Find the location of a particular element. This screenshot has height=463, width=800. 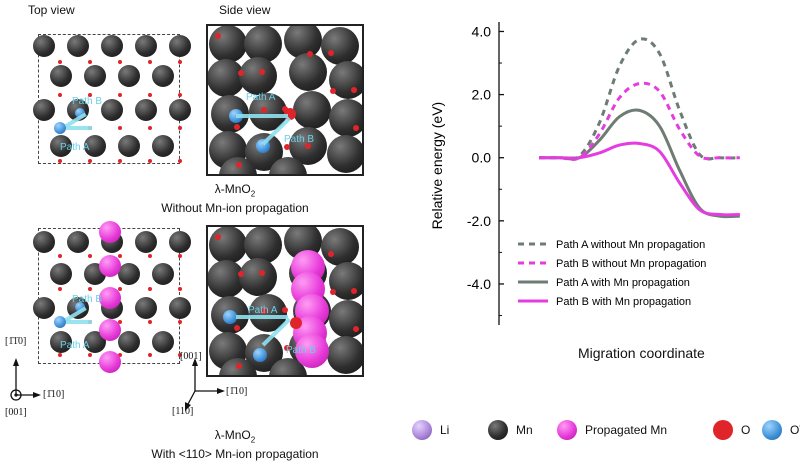

atom-legend-item: Propagated Mn is located at coordinates (612, 430).